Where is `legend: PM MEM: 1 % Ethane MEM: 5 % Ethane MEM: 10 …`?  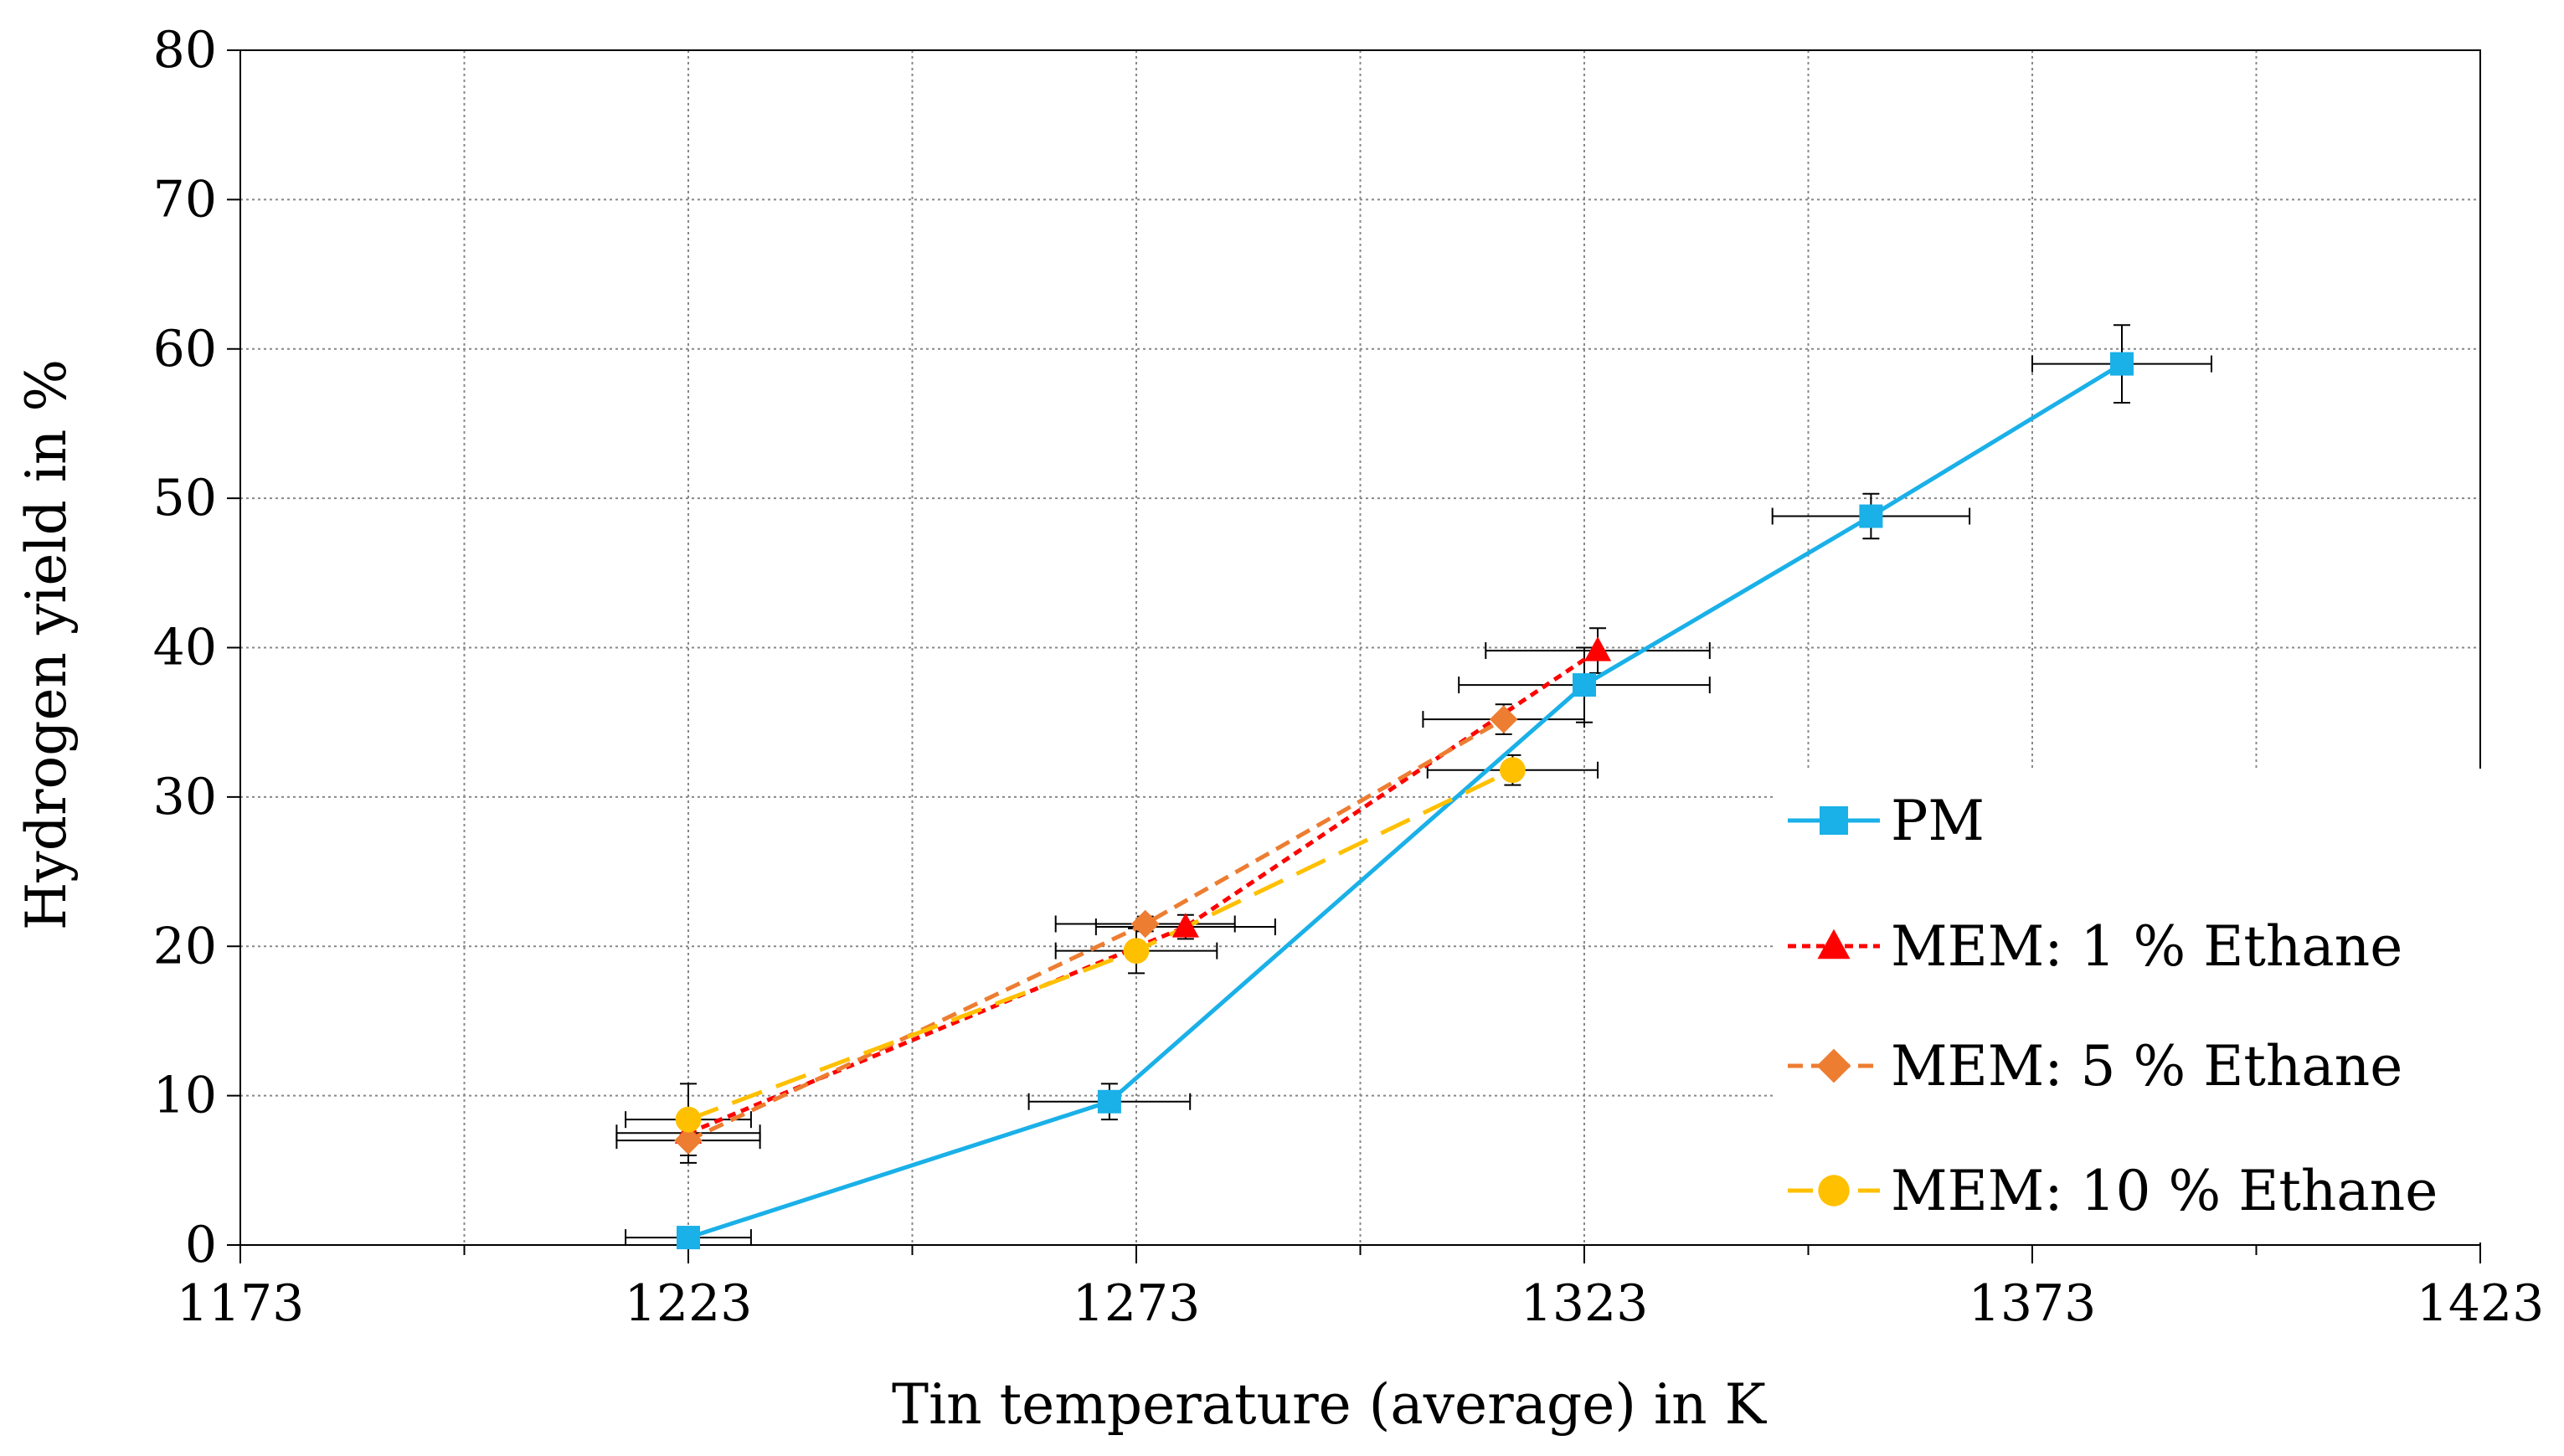
legend: PM MEM: 1 % Ethane MEM: 5 % Ethane MEM: 10 … is located at coordinates (2127, 1005).